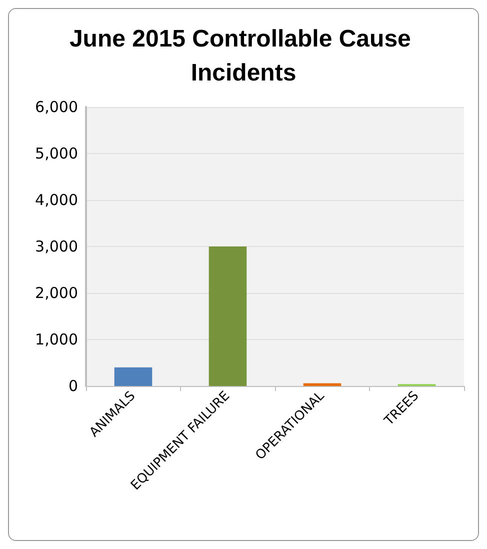  Describe the element at coordinates (56, 339) in the screenshot. I see `y-tick-label: 1,000` at that location.